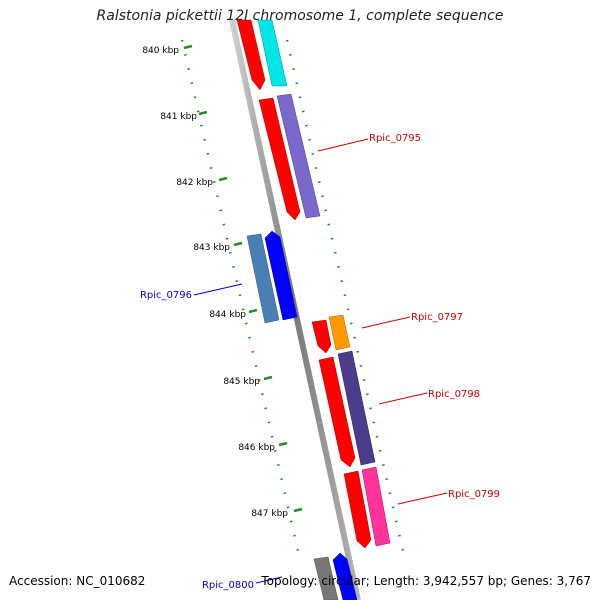 Image resolution: width=600 pixels, height=600 pixels. Describe the element at coordinates (474, 494) in the screenshot. I see `gene-label-0799: Rpic_0799` at that location.